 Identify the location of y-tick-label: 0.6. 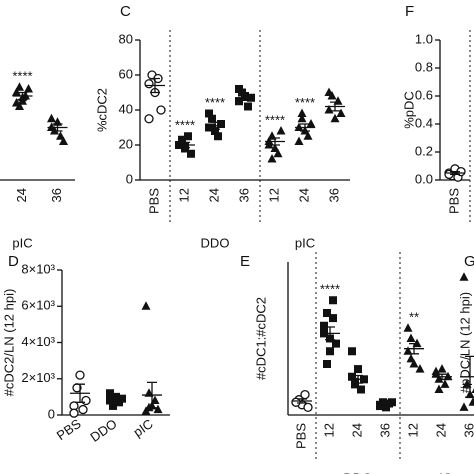
(424, 94).